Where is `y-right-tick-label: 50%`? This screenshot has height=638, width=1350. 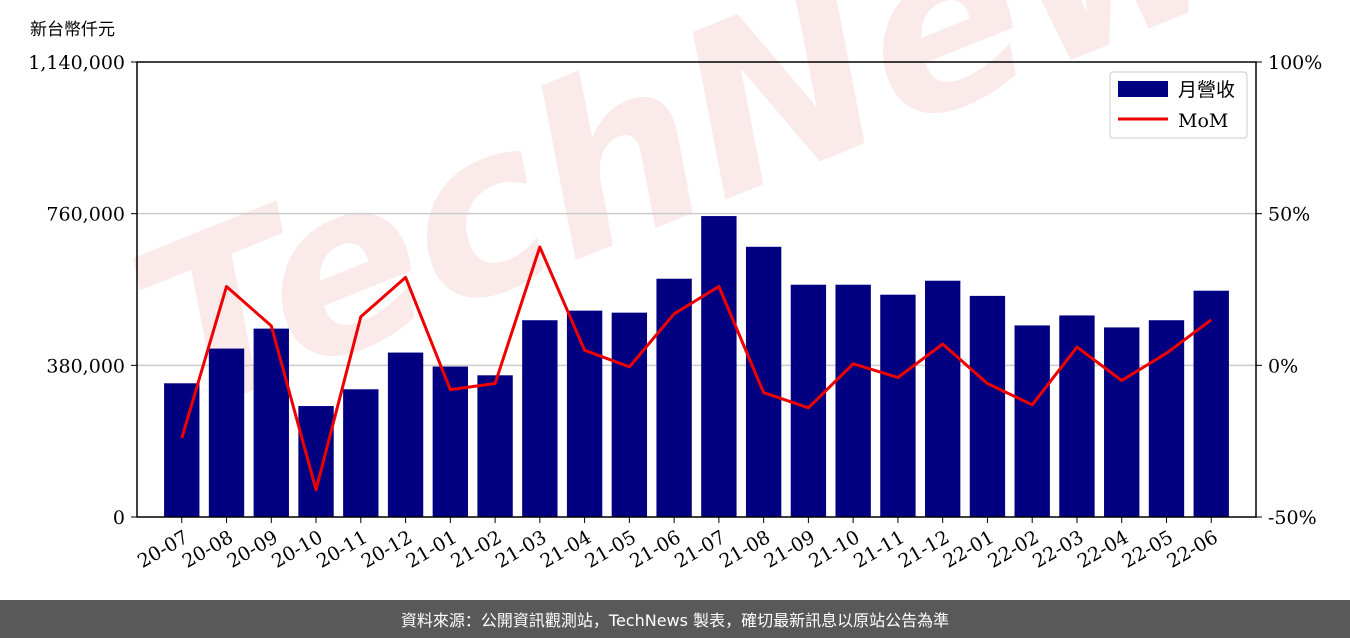 y-right-tick-label: 50% is located at coordinates (1289, 215).